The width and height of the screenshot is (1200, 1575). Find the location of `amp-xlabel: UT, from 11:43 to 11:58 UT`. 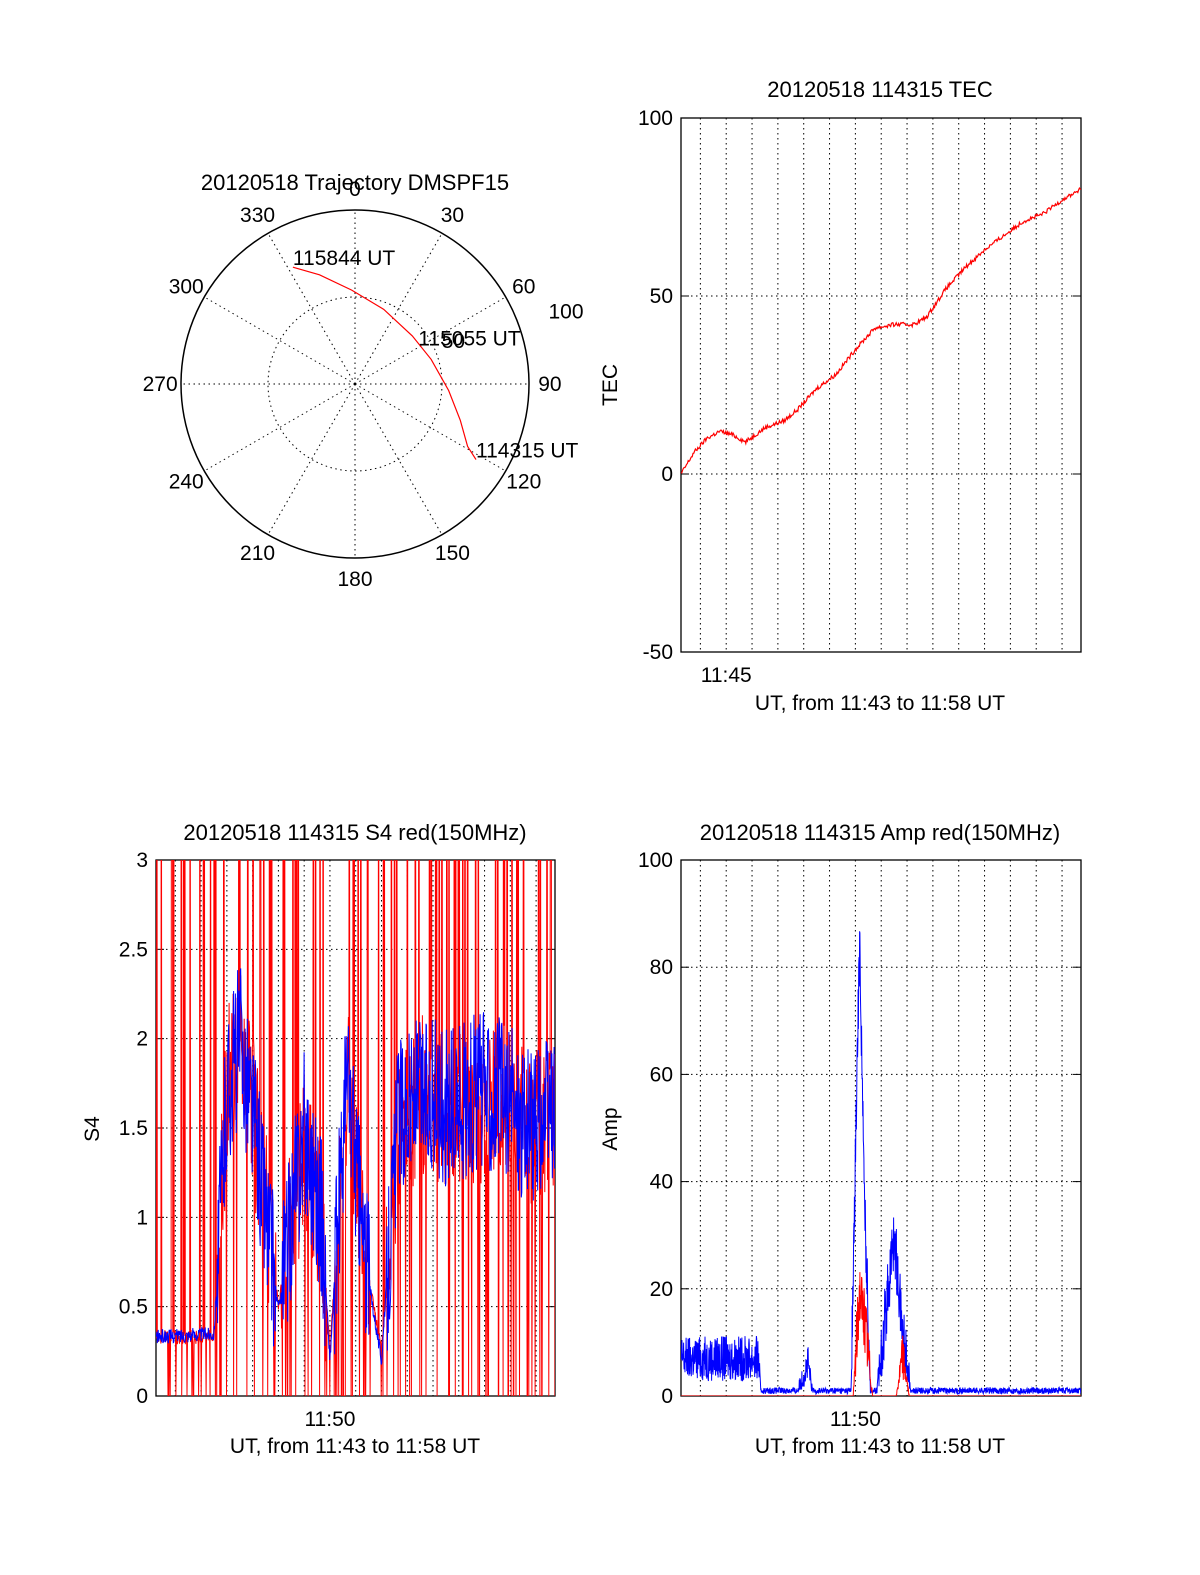

amp-xlabel: UT, from 11:43 to 11:58 UT is located at coordinates (880, 1446).